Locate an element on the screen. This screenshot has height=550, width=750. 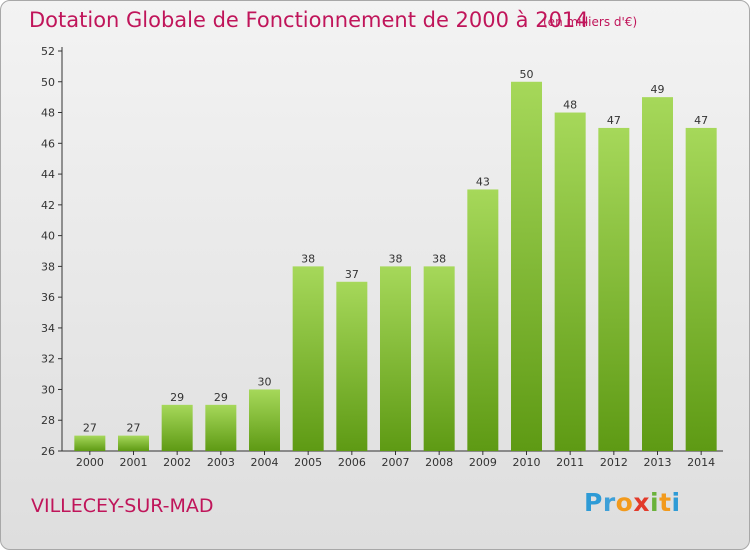
x-tick-label: 2008 is located at coordinates (439, 462).